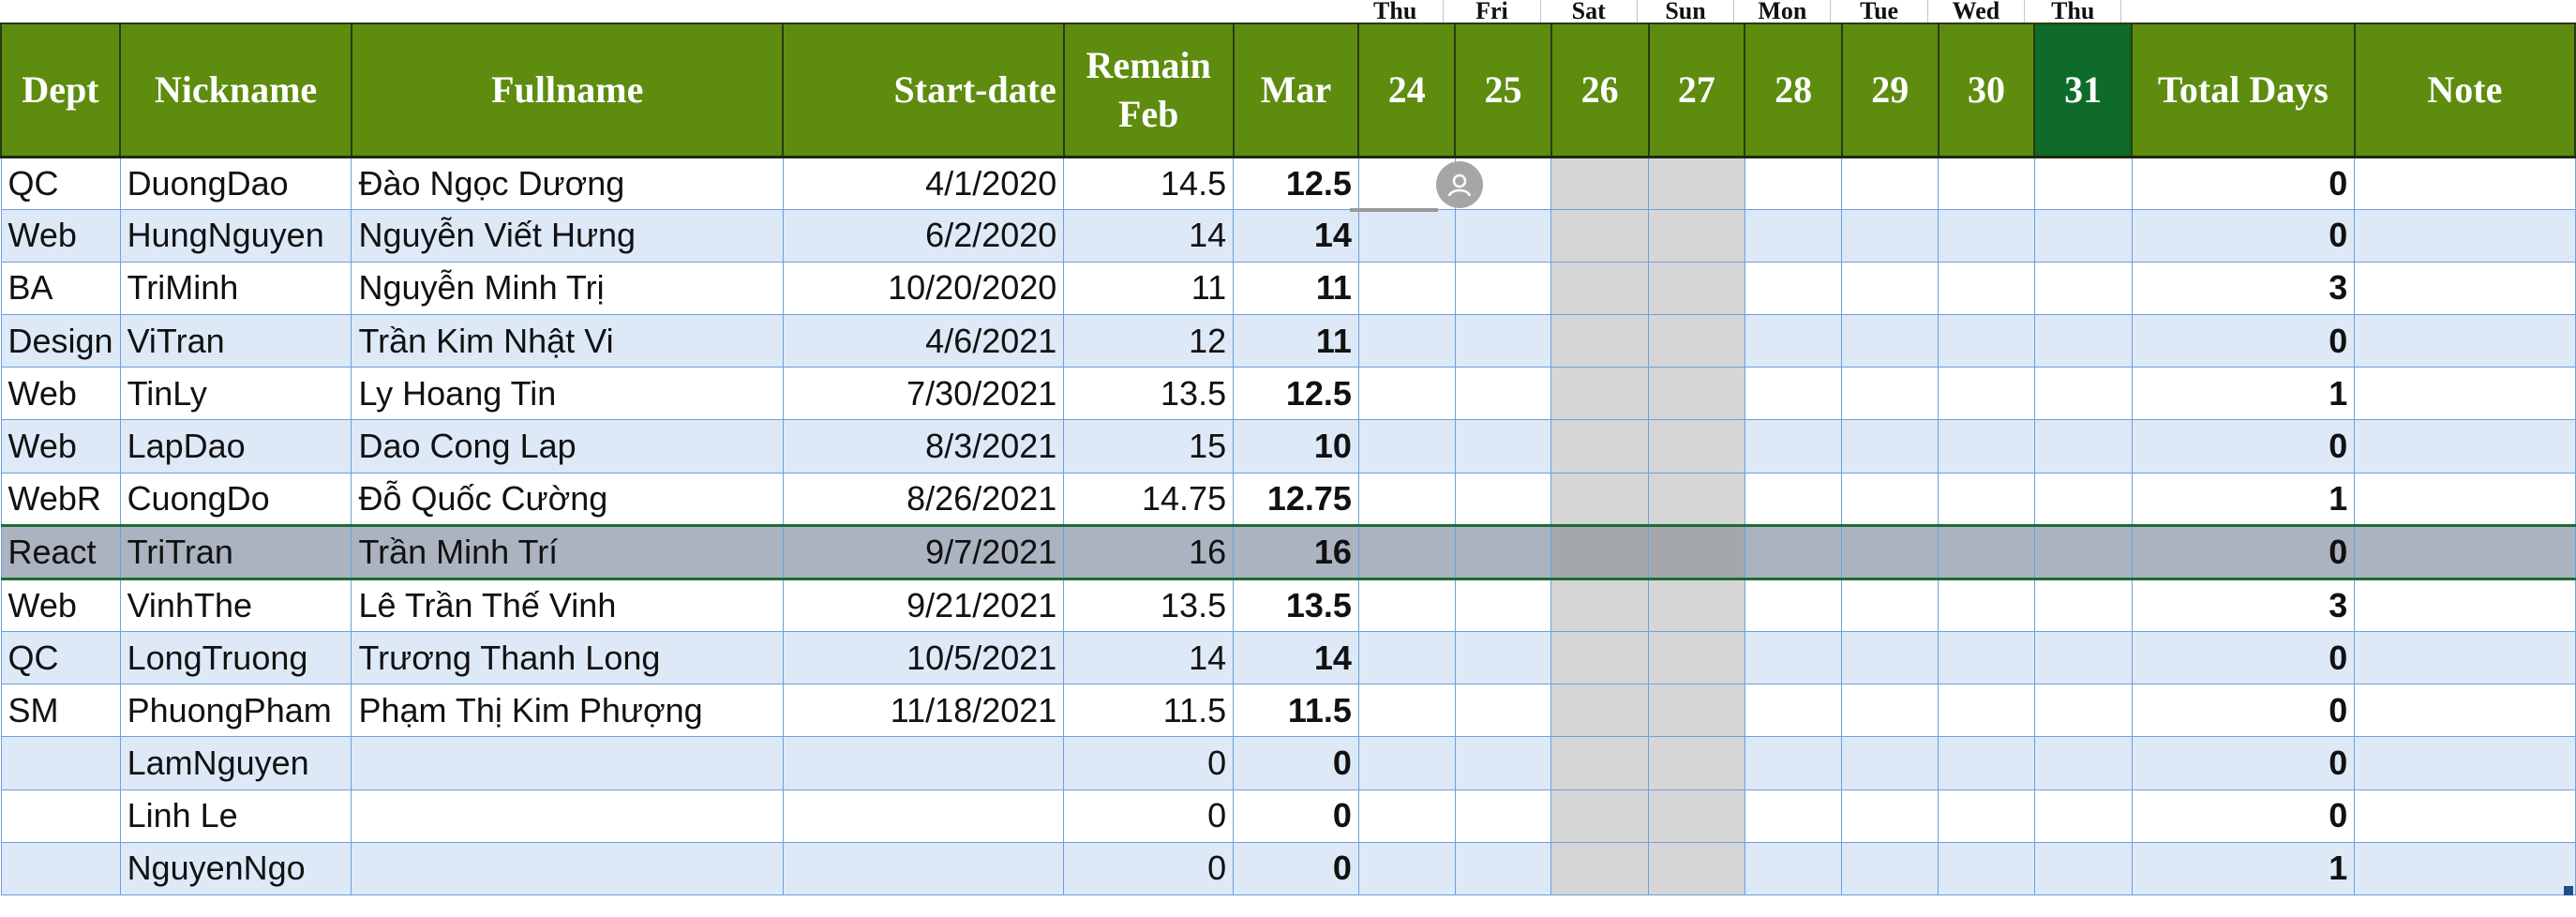  What do you see at coordinates (2568, 890) in the screenshot?
I see `resize-handle` at bounding box center [2568, 890].